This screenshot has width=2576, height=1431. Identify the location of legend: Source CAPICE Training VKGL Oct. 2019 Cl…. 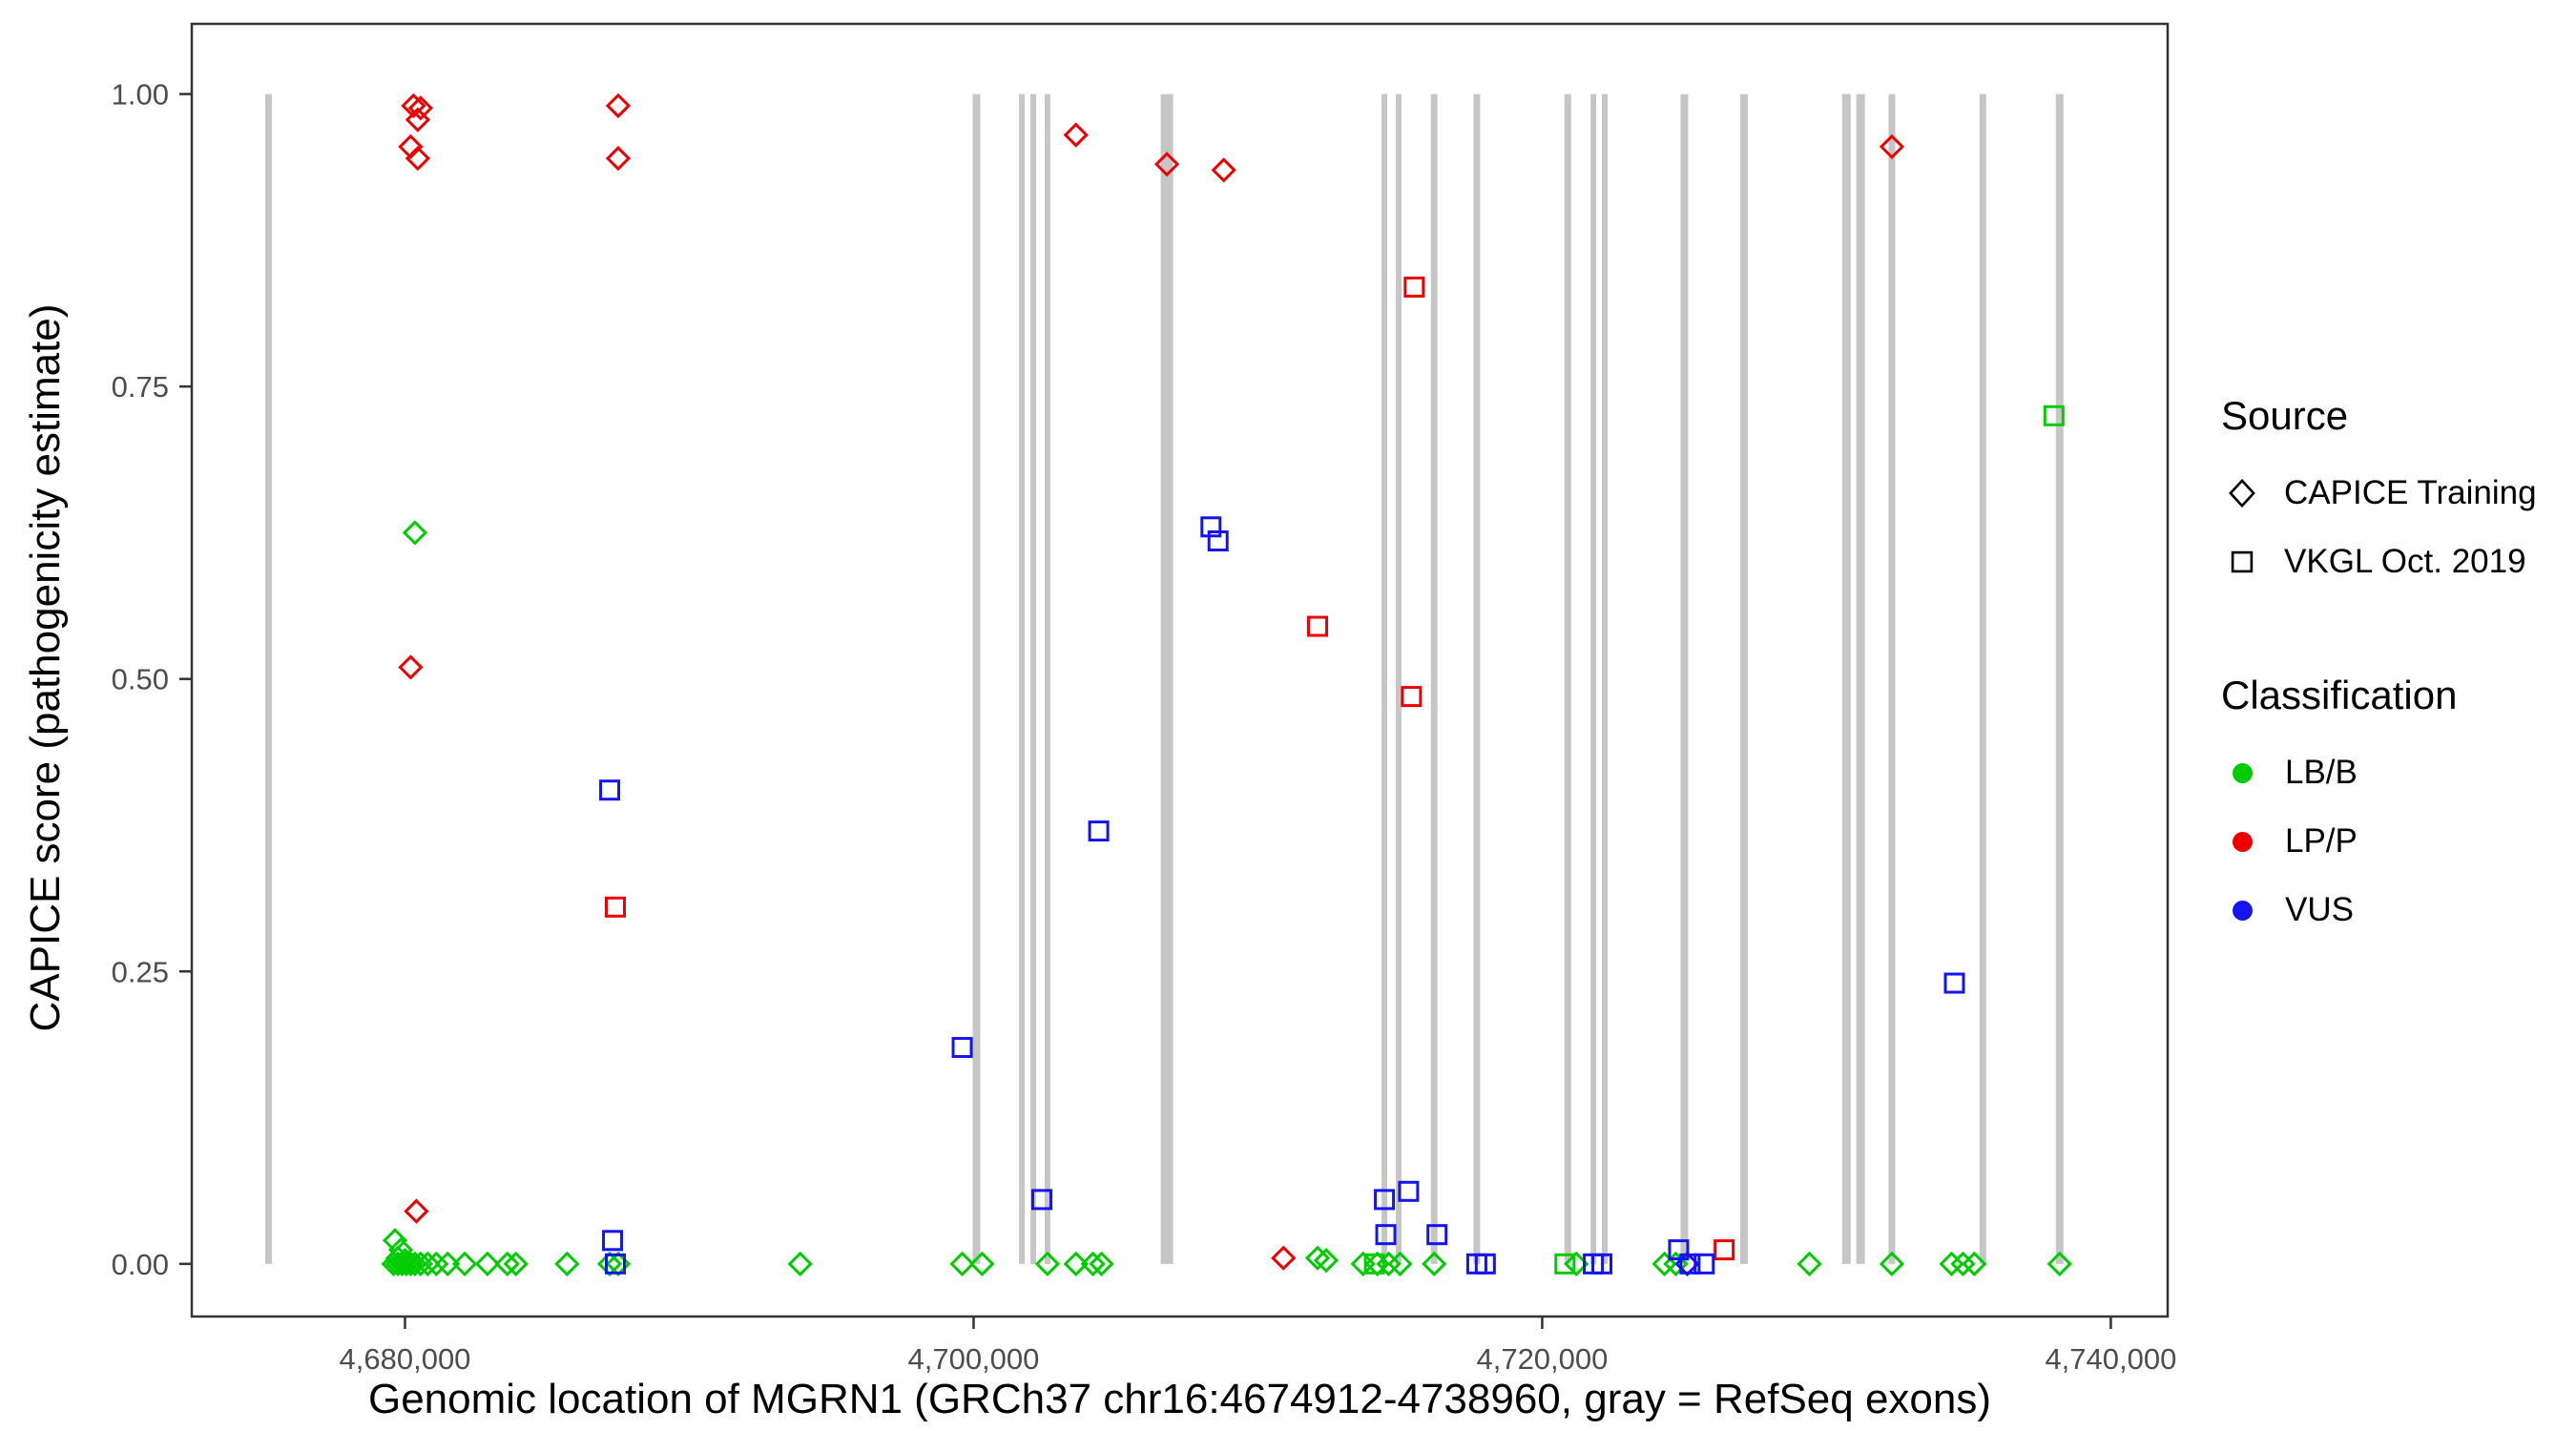
(2379, 671).